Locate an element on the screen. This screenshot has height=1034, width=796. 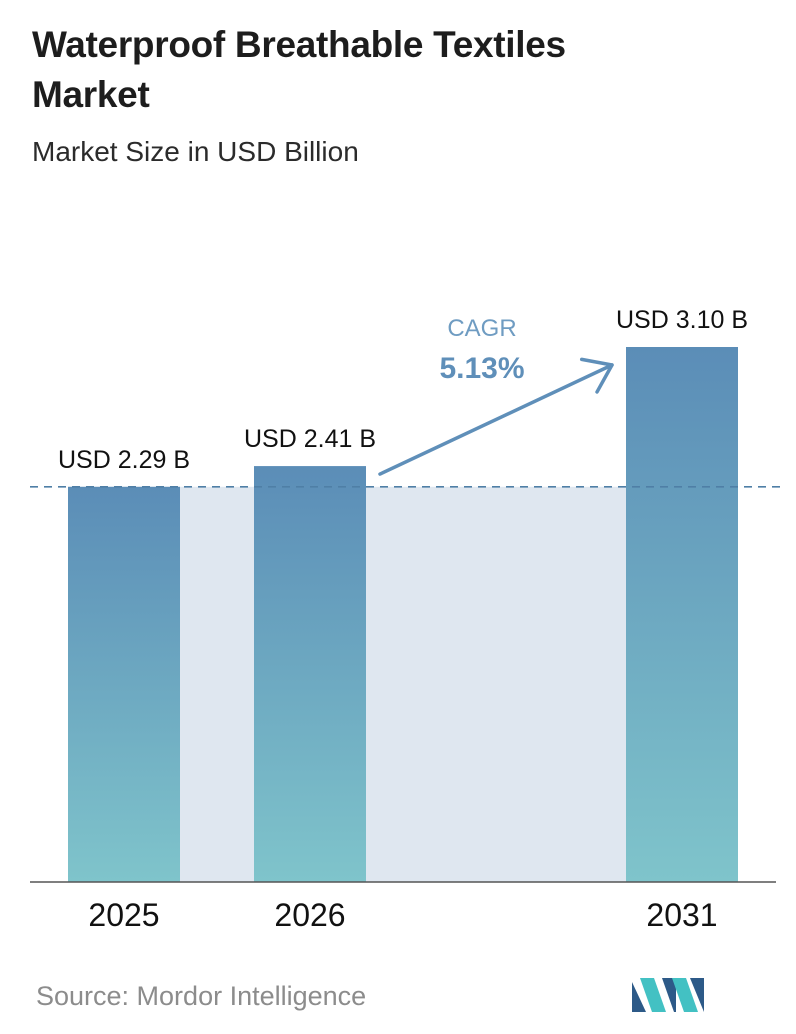
bar-2031 is located at coordinates (682, 614).